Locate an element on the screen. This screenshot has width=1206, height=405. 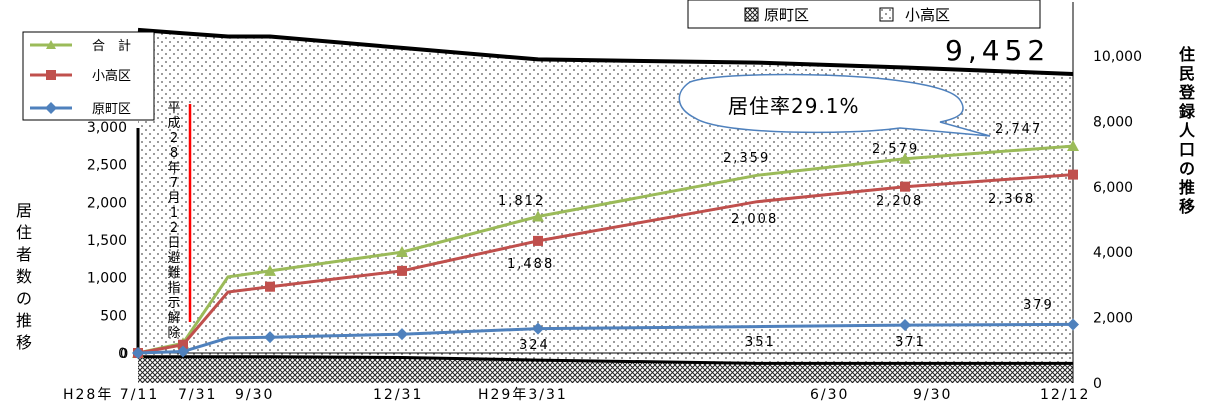
legend-haramachi-area-label: 原町区 is located at coordinates (786, 15).